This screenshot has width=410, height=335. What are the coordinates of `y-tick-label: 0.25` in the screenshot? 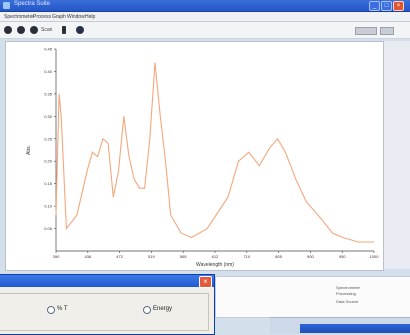 It's located at (48, 138).